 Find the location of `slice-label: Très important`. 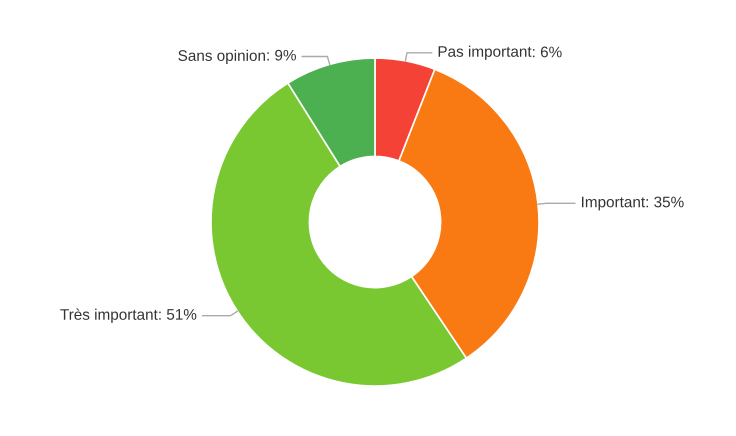

slice-label: Très important is located at coordinates (109, 315).